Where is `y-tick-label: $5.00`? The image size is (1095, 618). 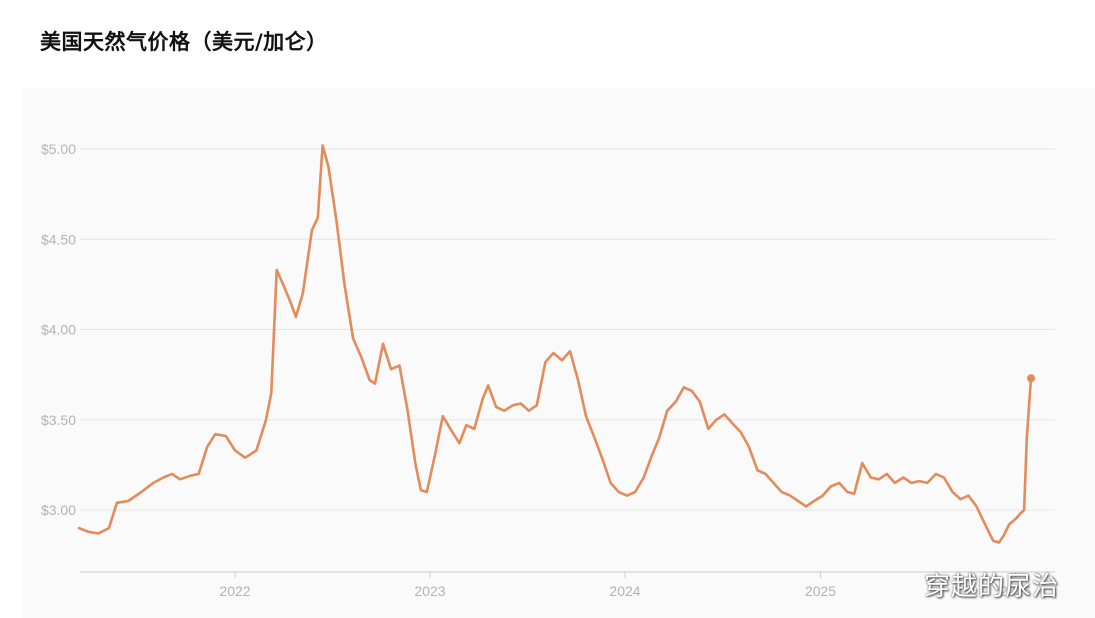
y-tick-label: $5.00 is located at coordinates (58, 149).